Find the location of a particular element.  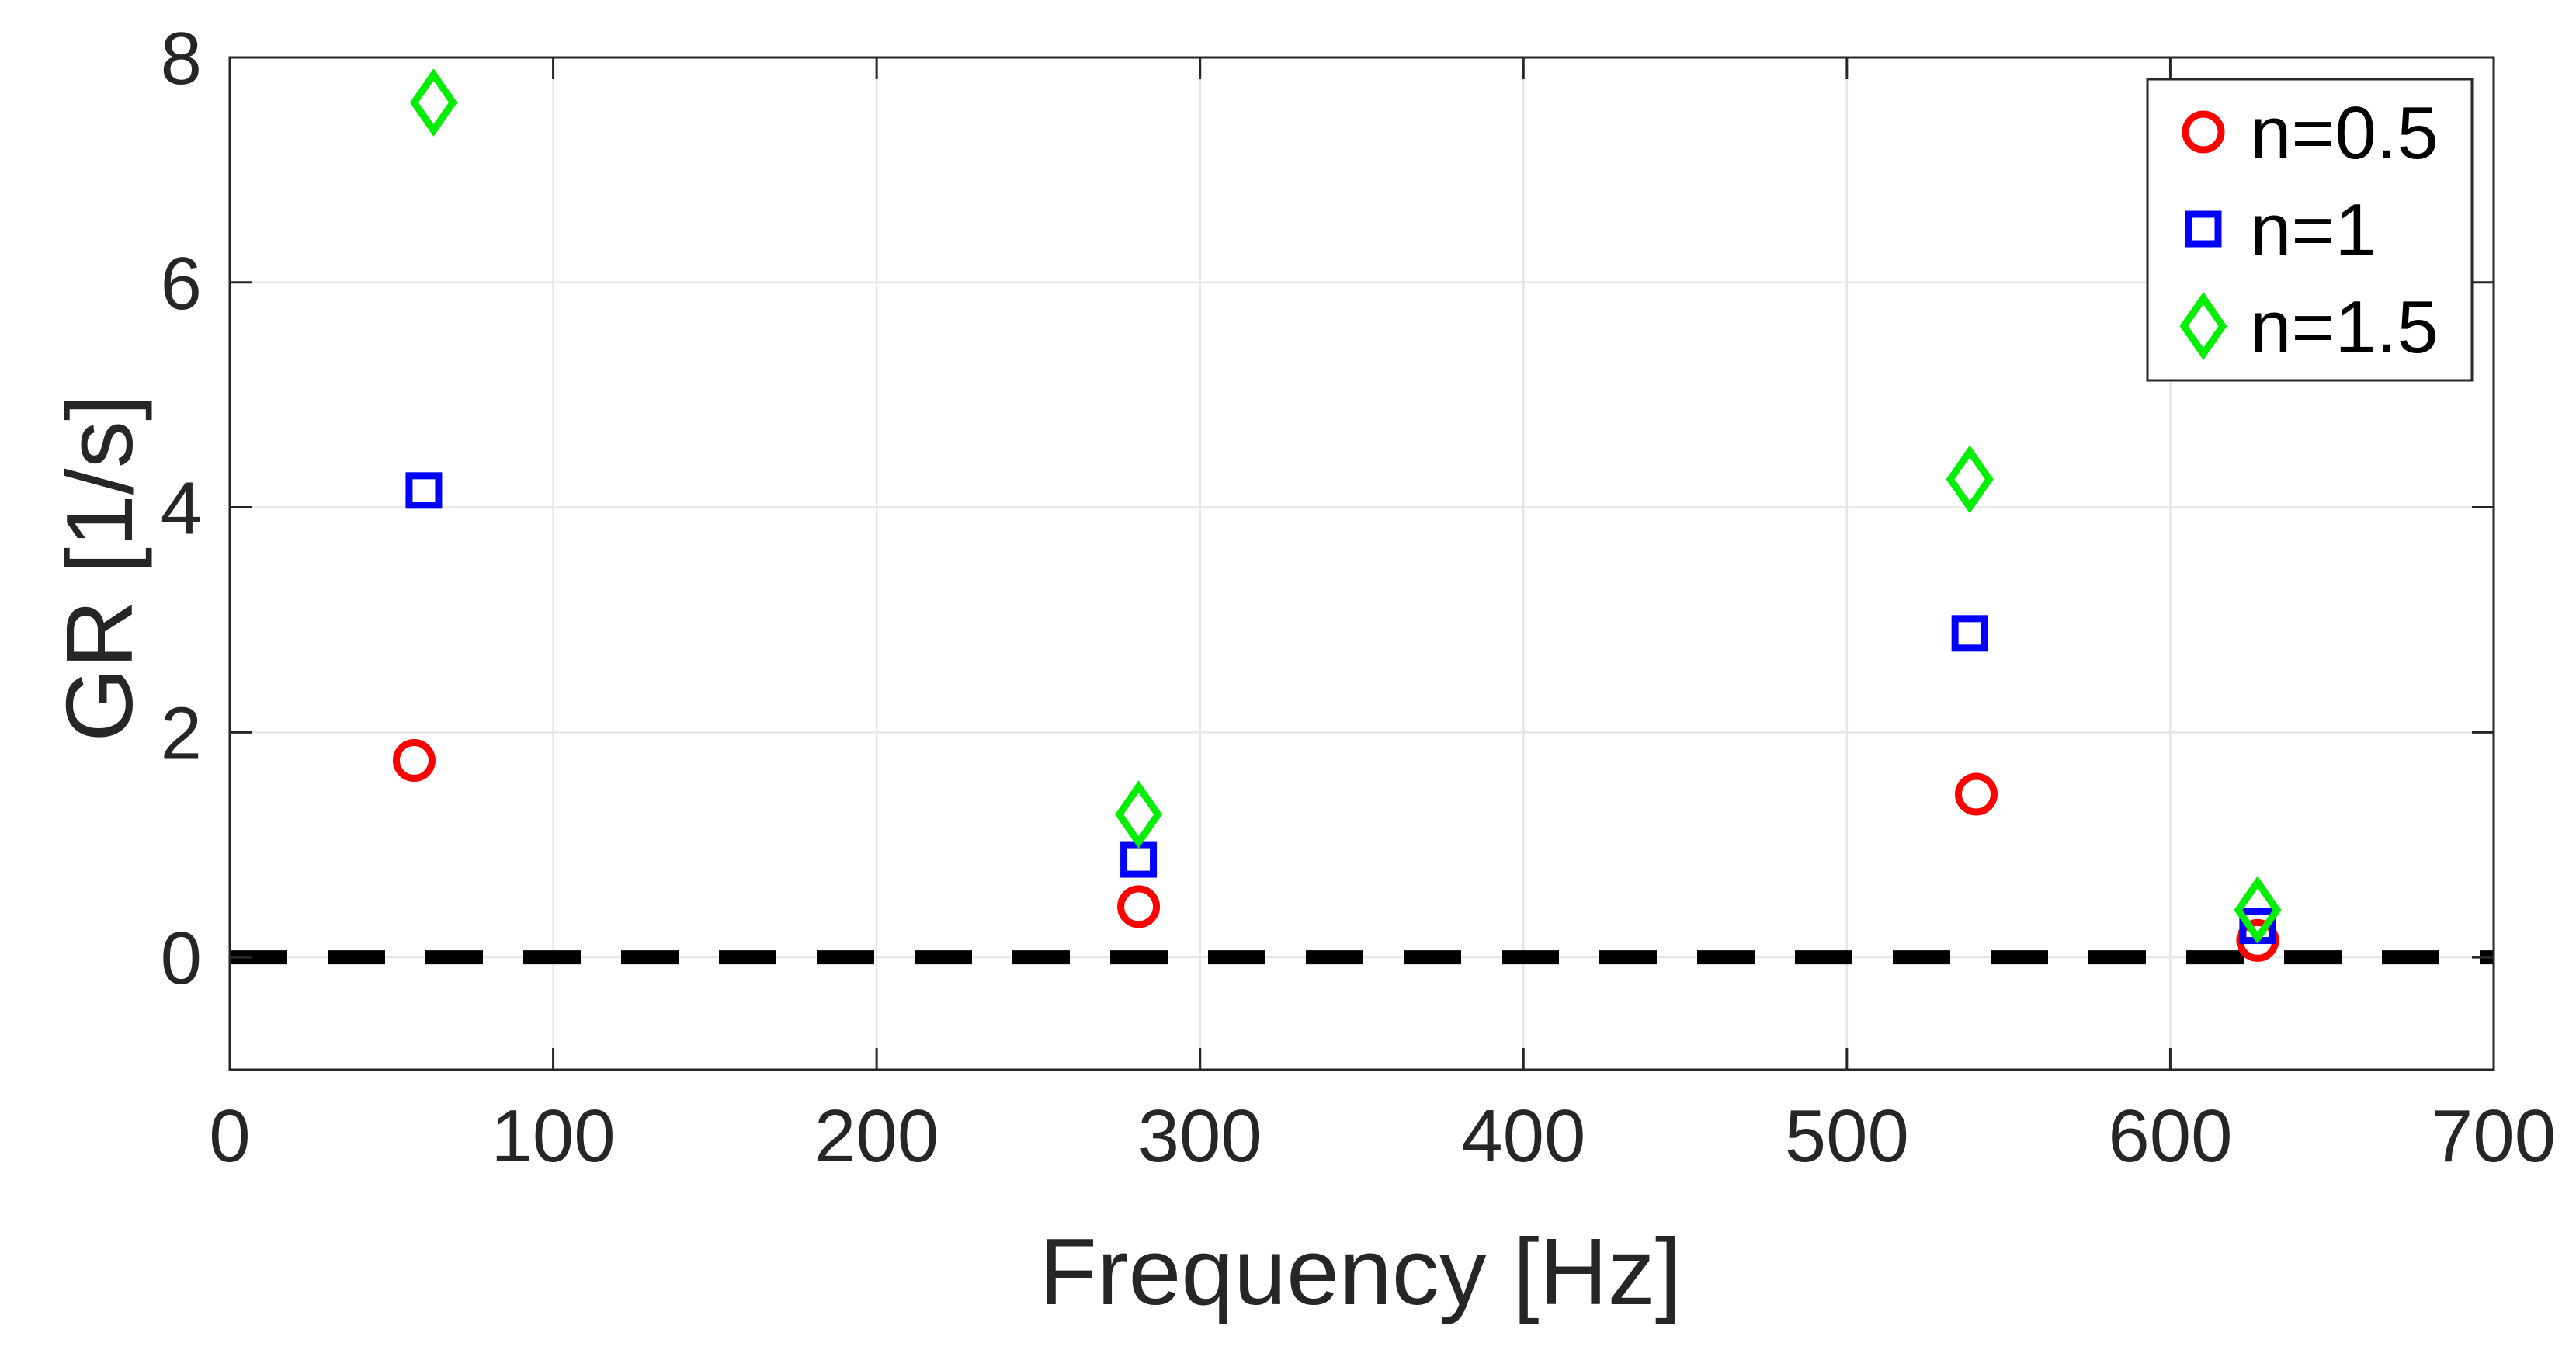

legend-items: n=0.5 n=1 n=1.5 is located at coordinates (2309, 230).